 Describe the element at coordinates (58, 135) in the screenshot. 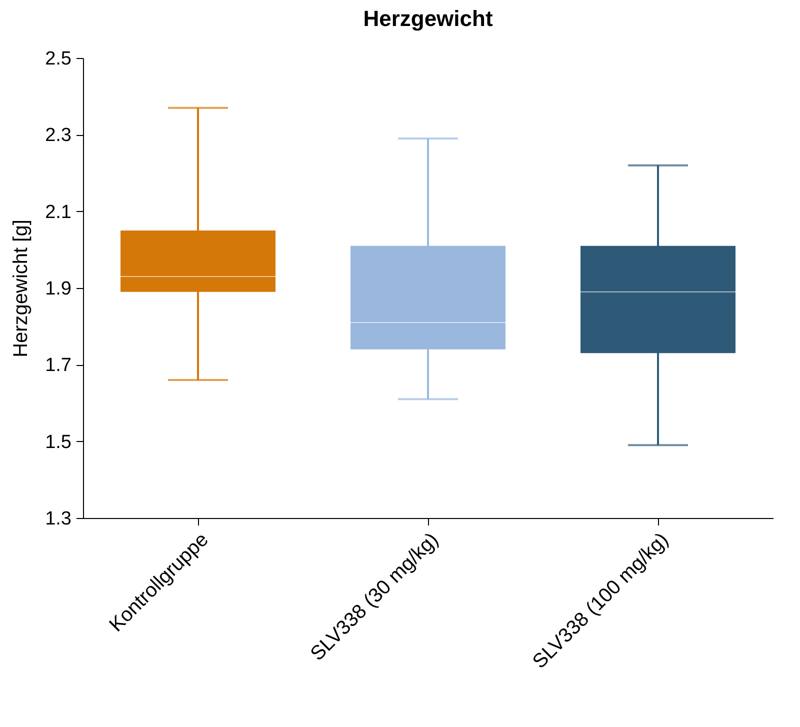

I see `y-tick-label: 2.3` at that location.